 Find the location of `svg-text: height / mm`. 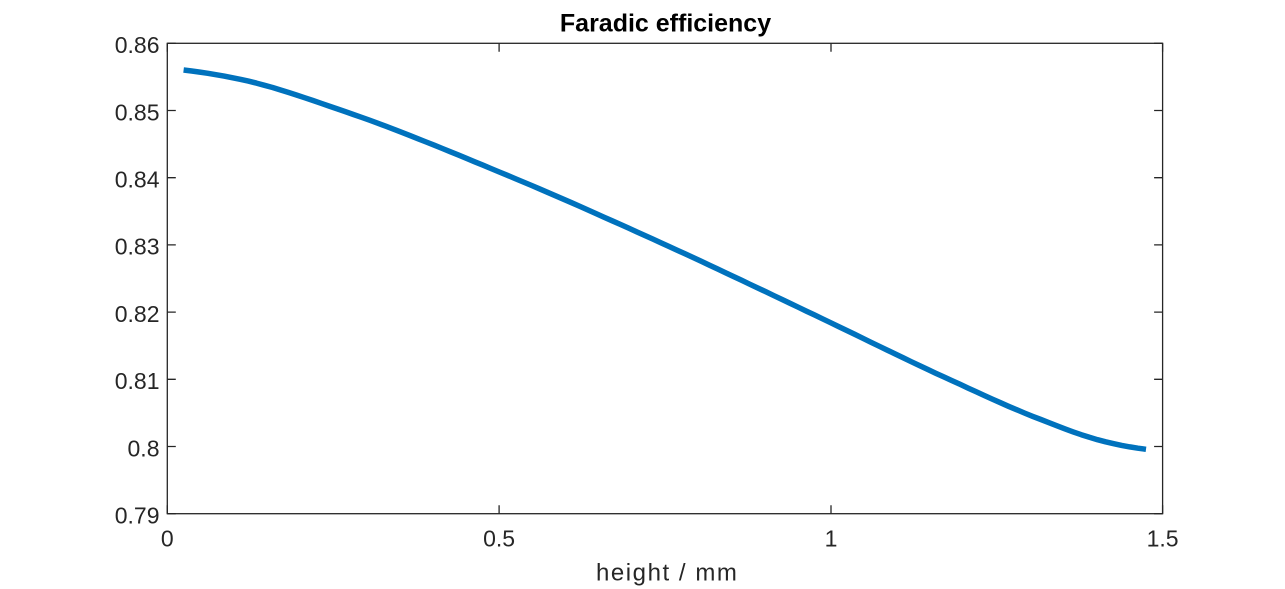

svg-text: height / mm is located at coordinates (667, 573).